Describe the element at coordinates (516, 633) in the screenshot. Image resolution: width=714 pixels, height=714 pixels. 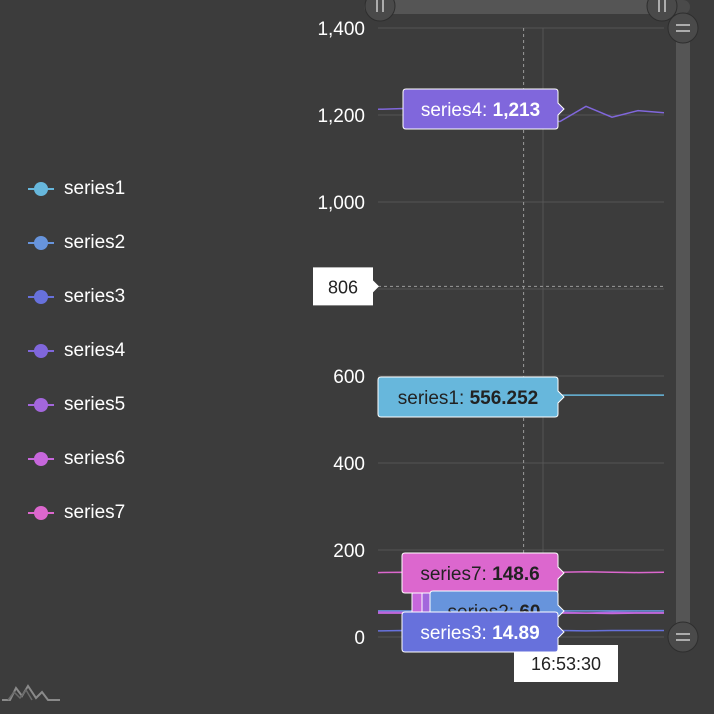
I see `tooltip-value: 14.89` at that location.